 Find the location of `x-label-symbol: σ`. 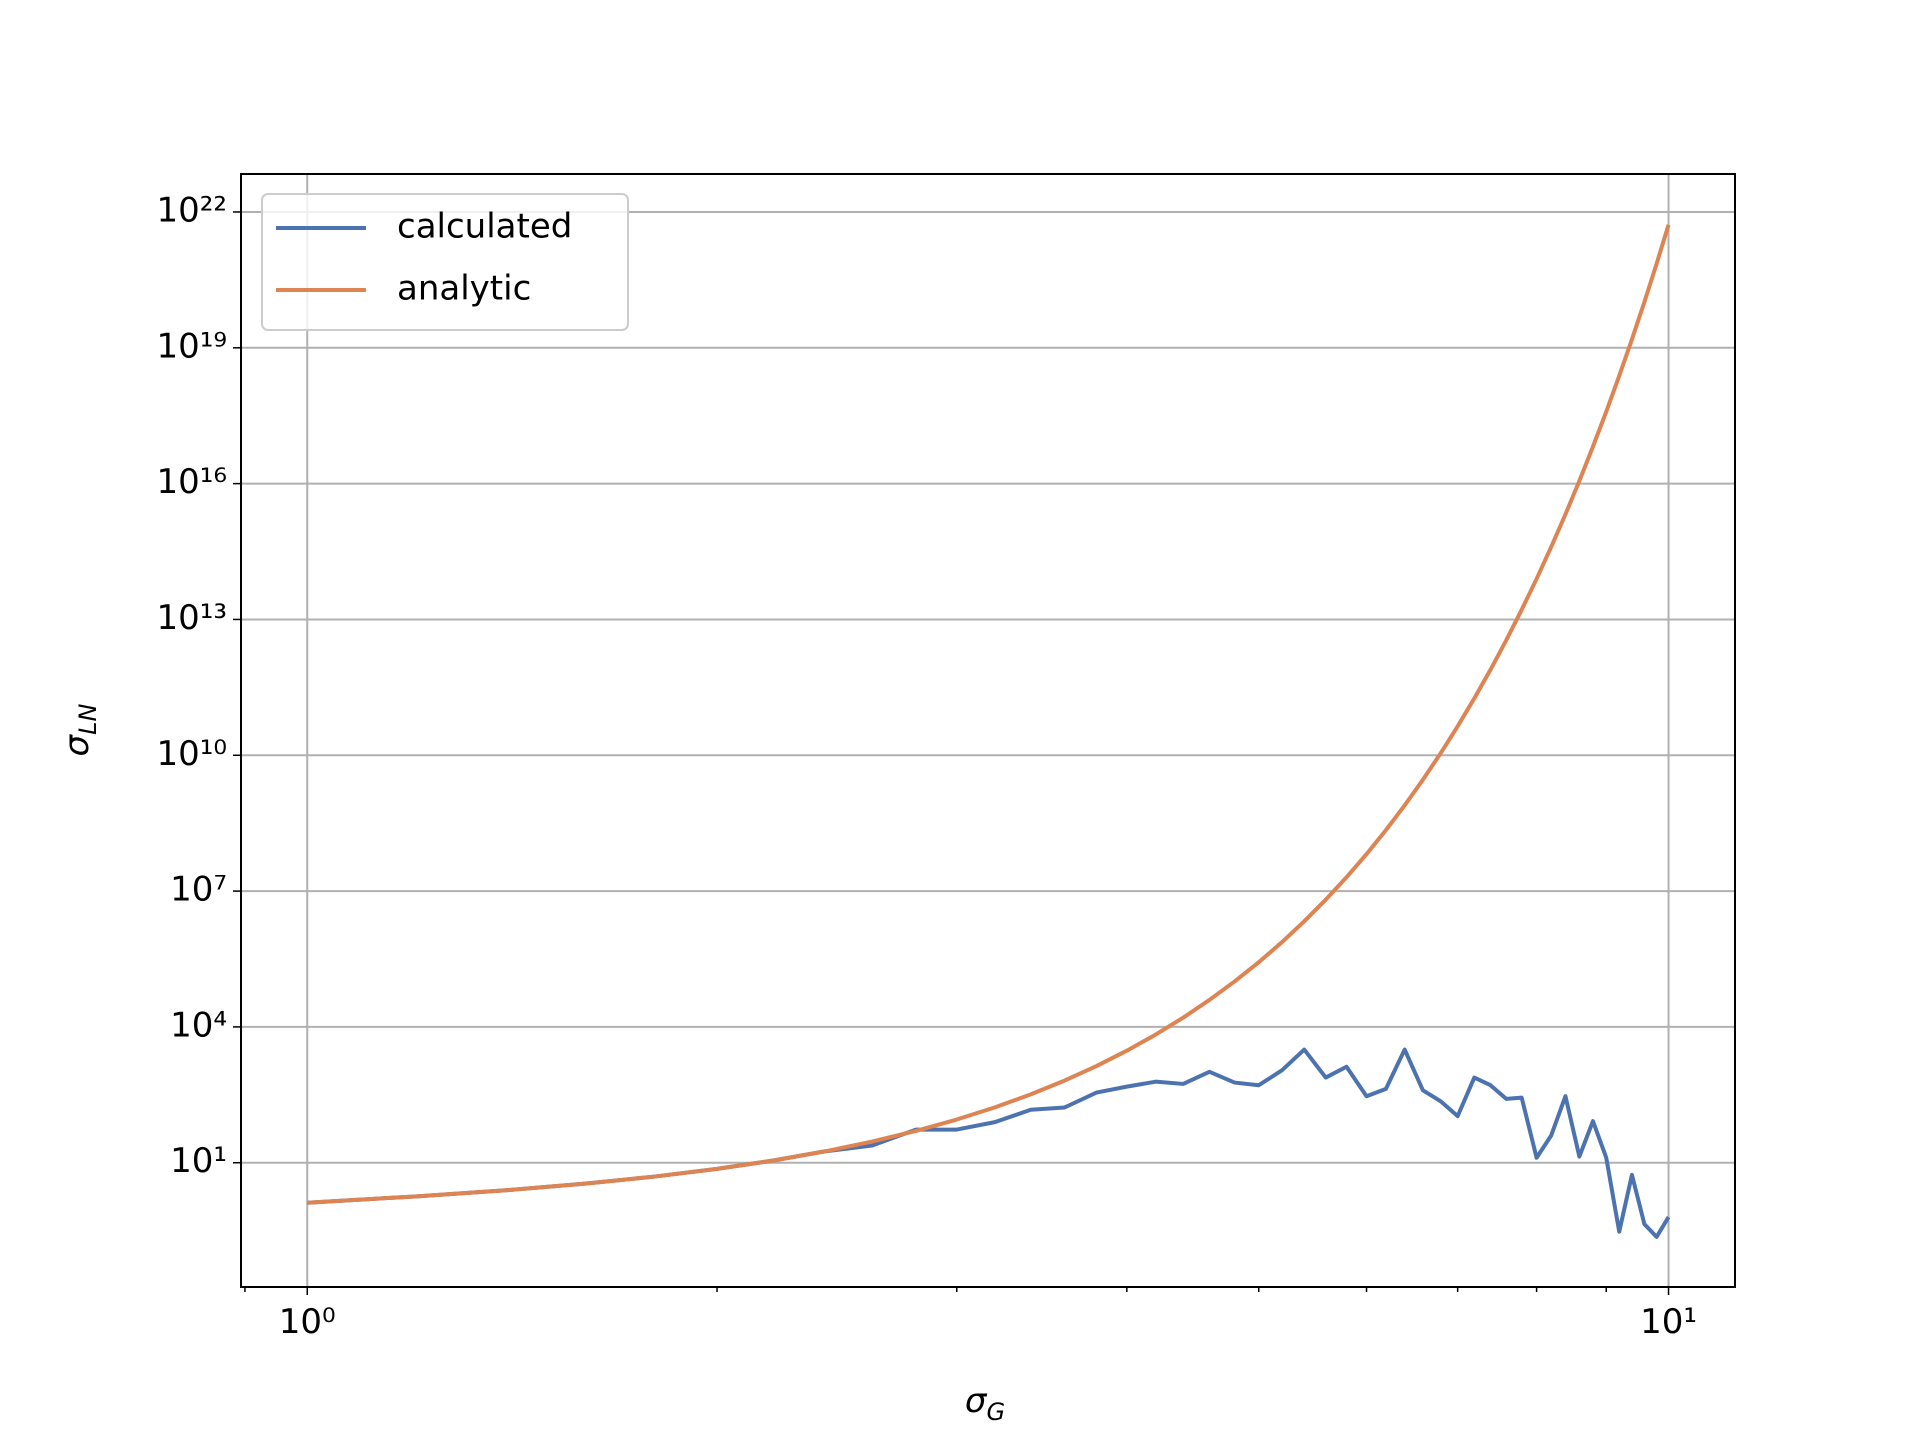

x-label-symbol: σ is located at coordinates (976, 1401).